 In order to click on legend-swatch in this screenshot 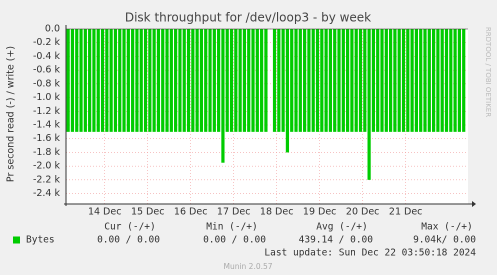, I will do `click(16, 240)`.